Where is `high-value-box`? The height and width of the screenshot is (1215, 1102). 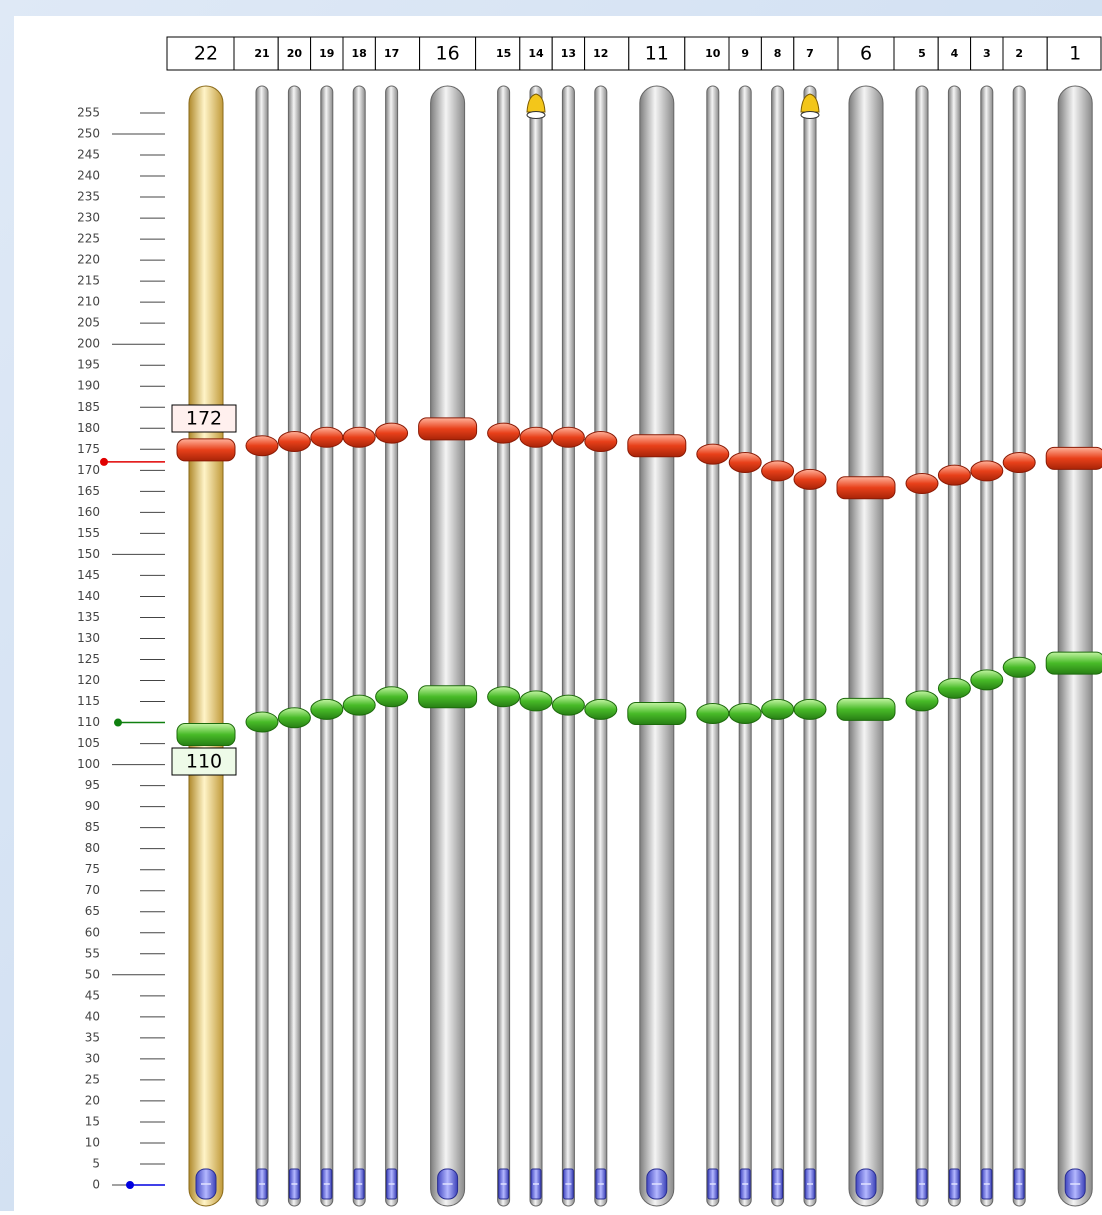 high-value-box is located at coordinates (204, 418).